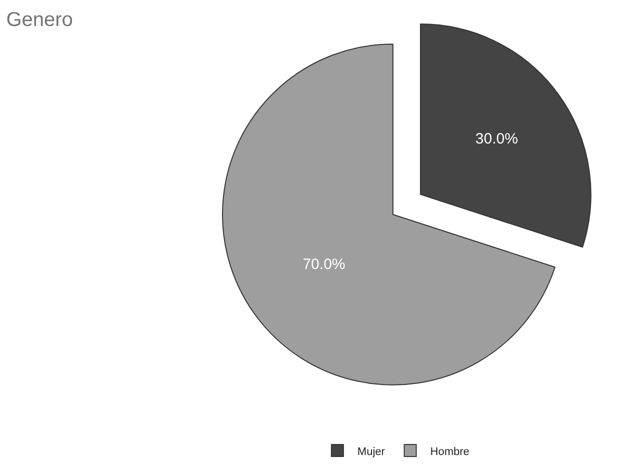 The image size is (623, 476). What do you see at coordinates (324, 265) in the screenshot?
I see `data-label: 70.0%` at bounding box center [324, 265].